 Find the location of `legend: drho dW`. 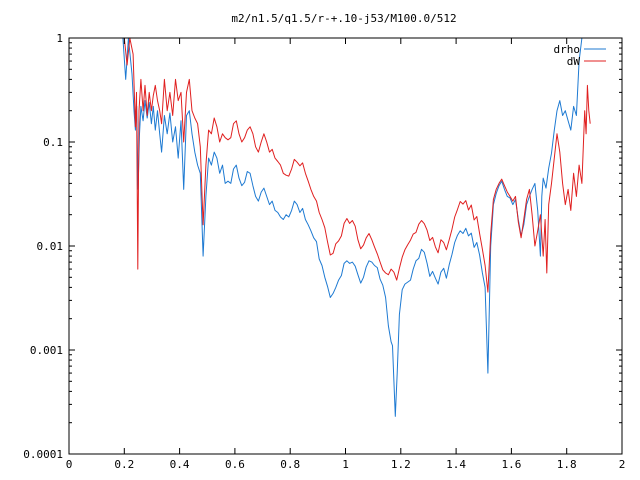

legend: drho dW is located at coordinates (580, 55).